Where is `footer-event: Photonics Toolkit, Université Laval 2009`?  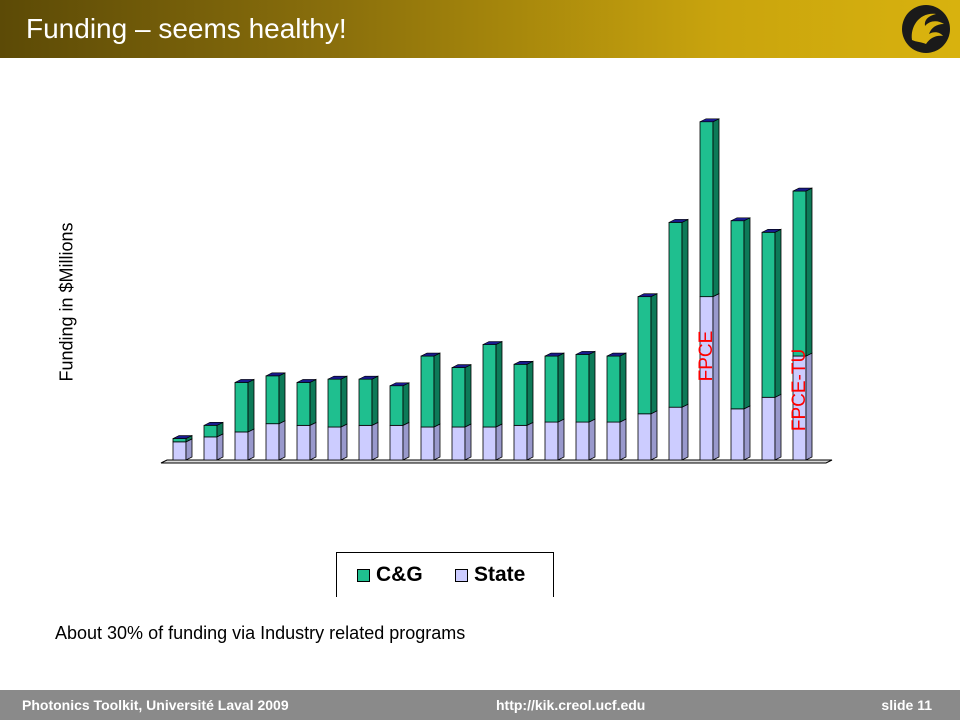
footer-event: Photonics Toolkit, Université Laval 2009 is located at coordinates (155, 705).